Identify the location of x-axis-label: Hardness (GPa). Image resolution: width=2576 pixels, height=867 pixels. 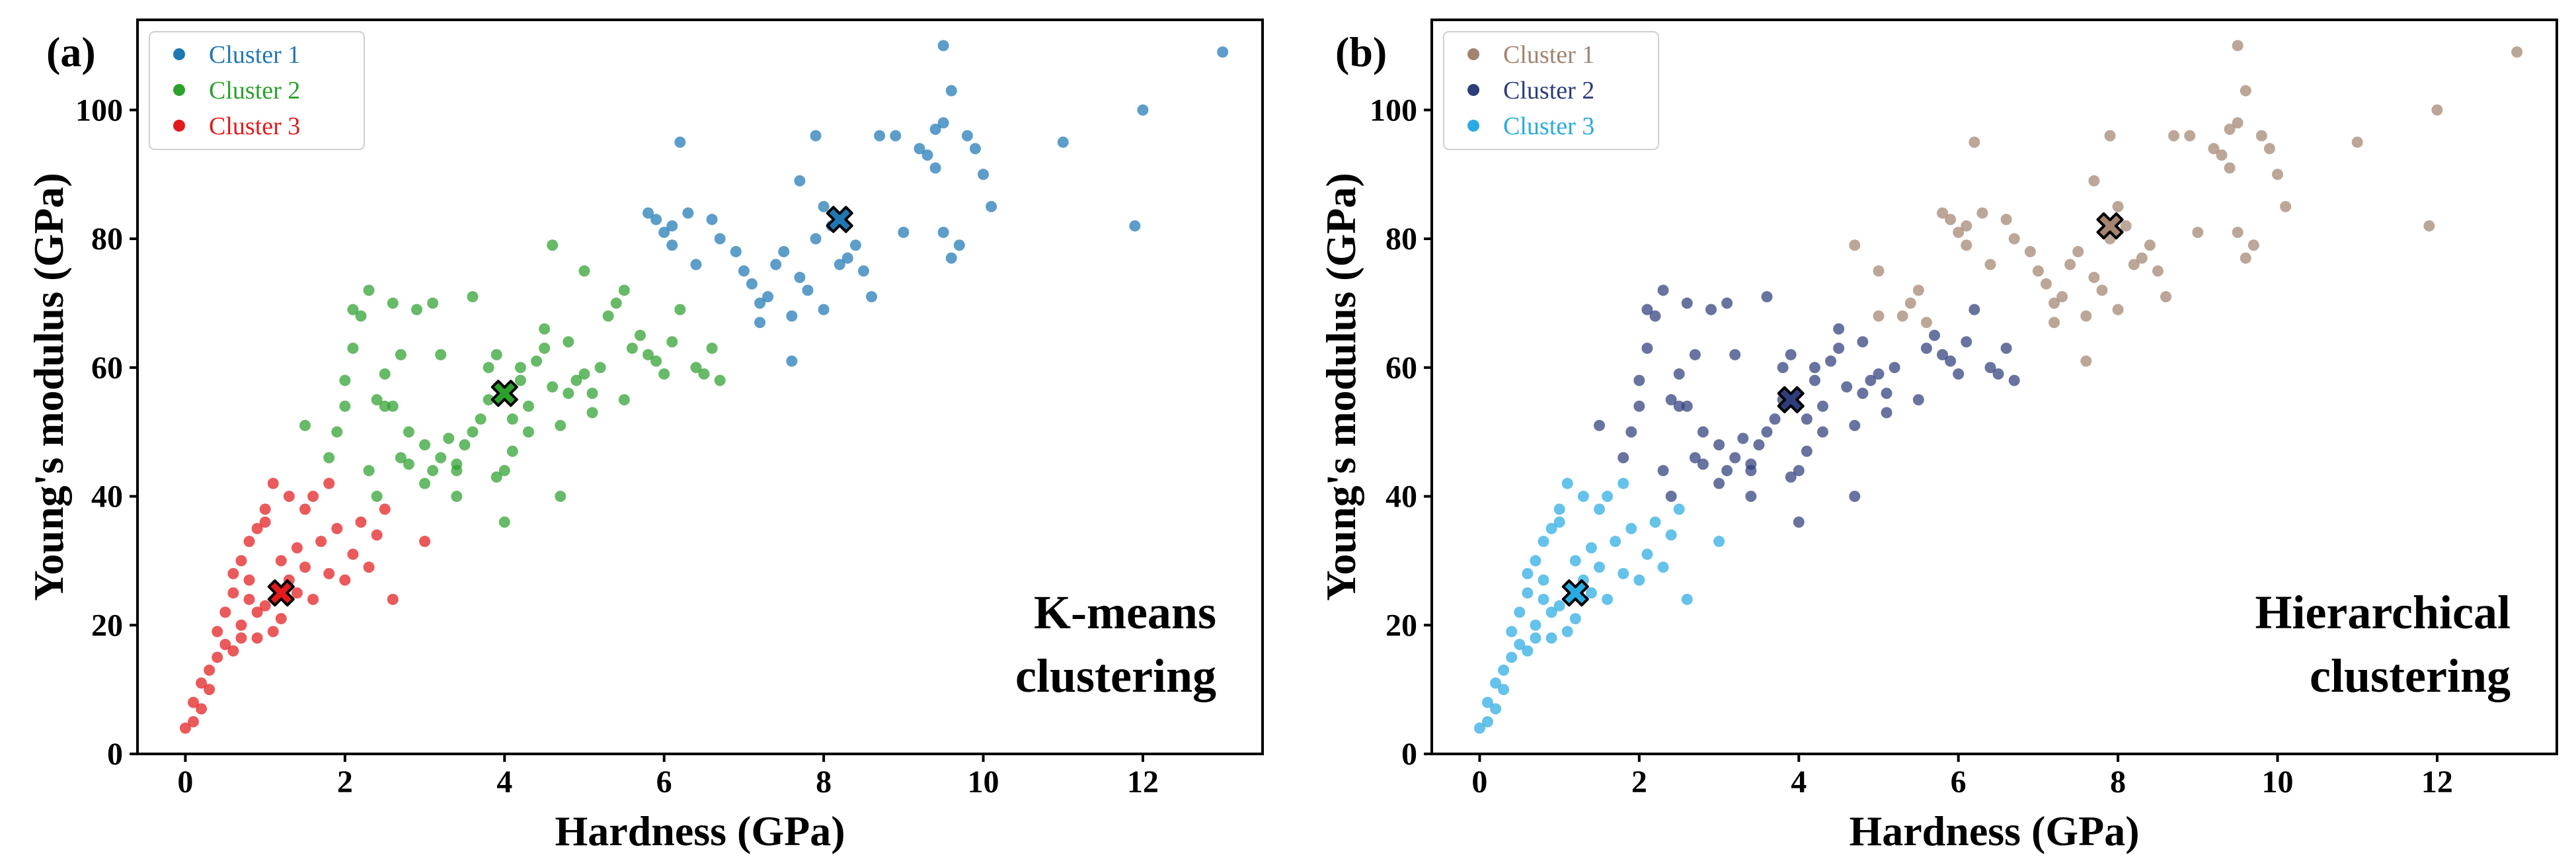
(1994, 830).